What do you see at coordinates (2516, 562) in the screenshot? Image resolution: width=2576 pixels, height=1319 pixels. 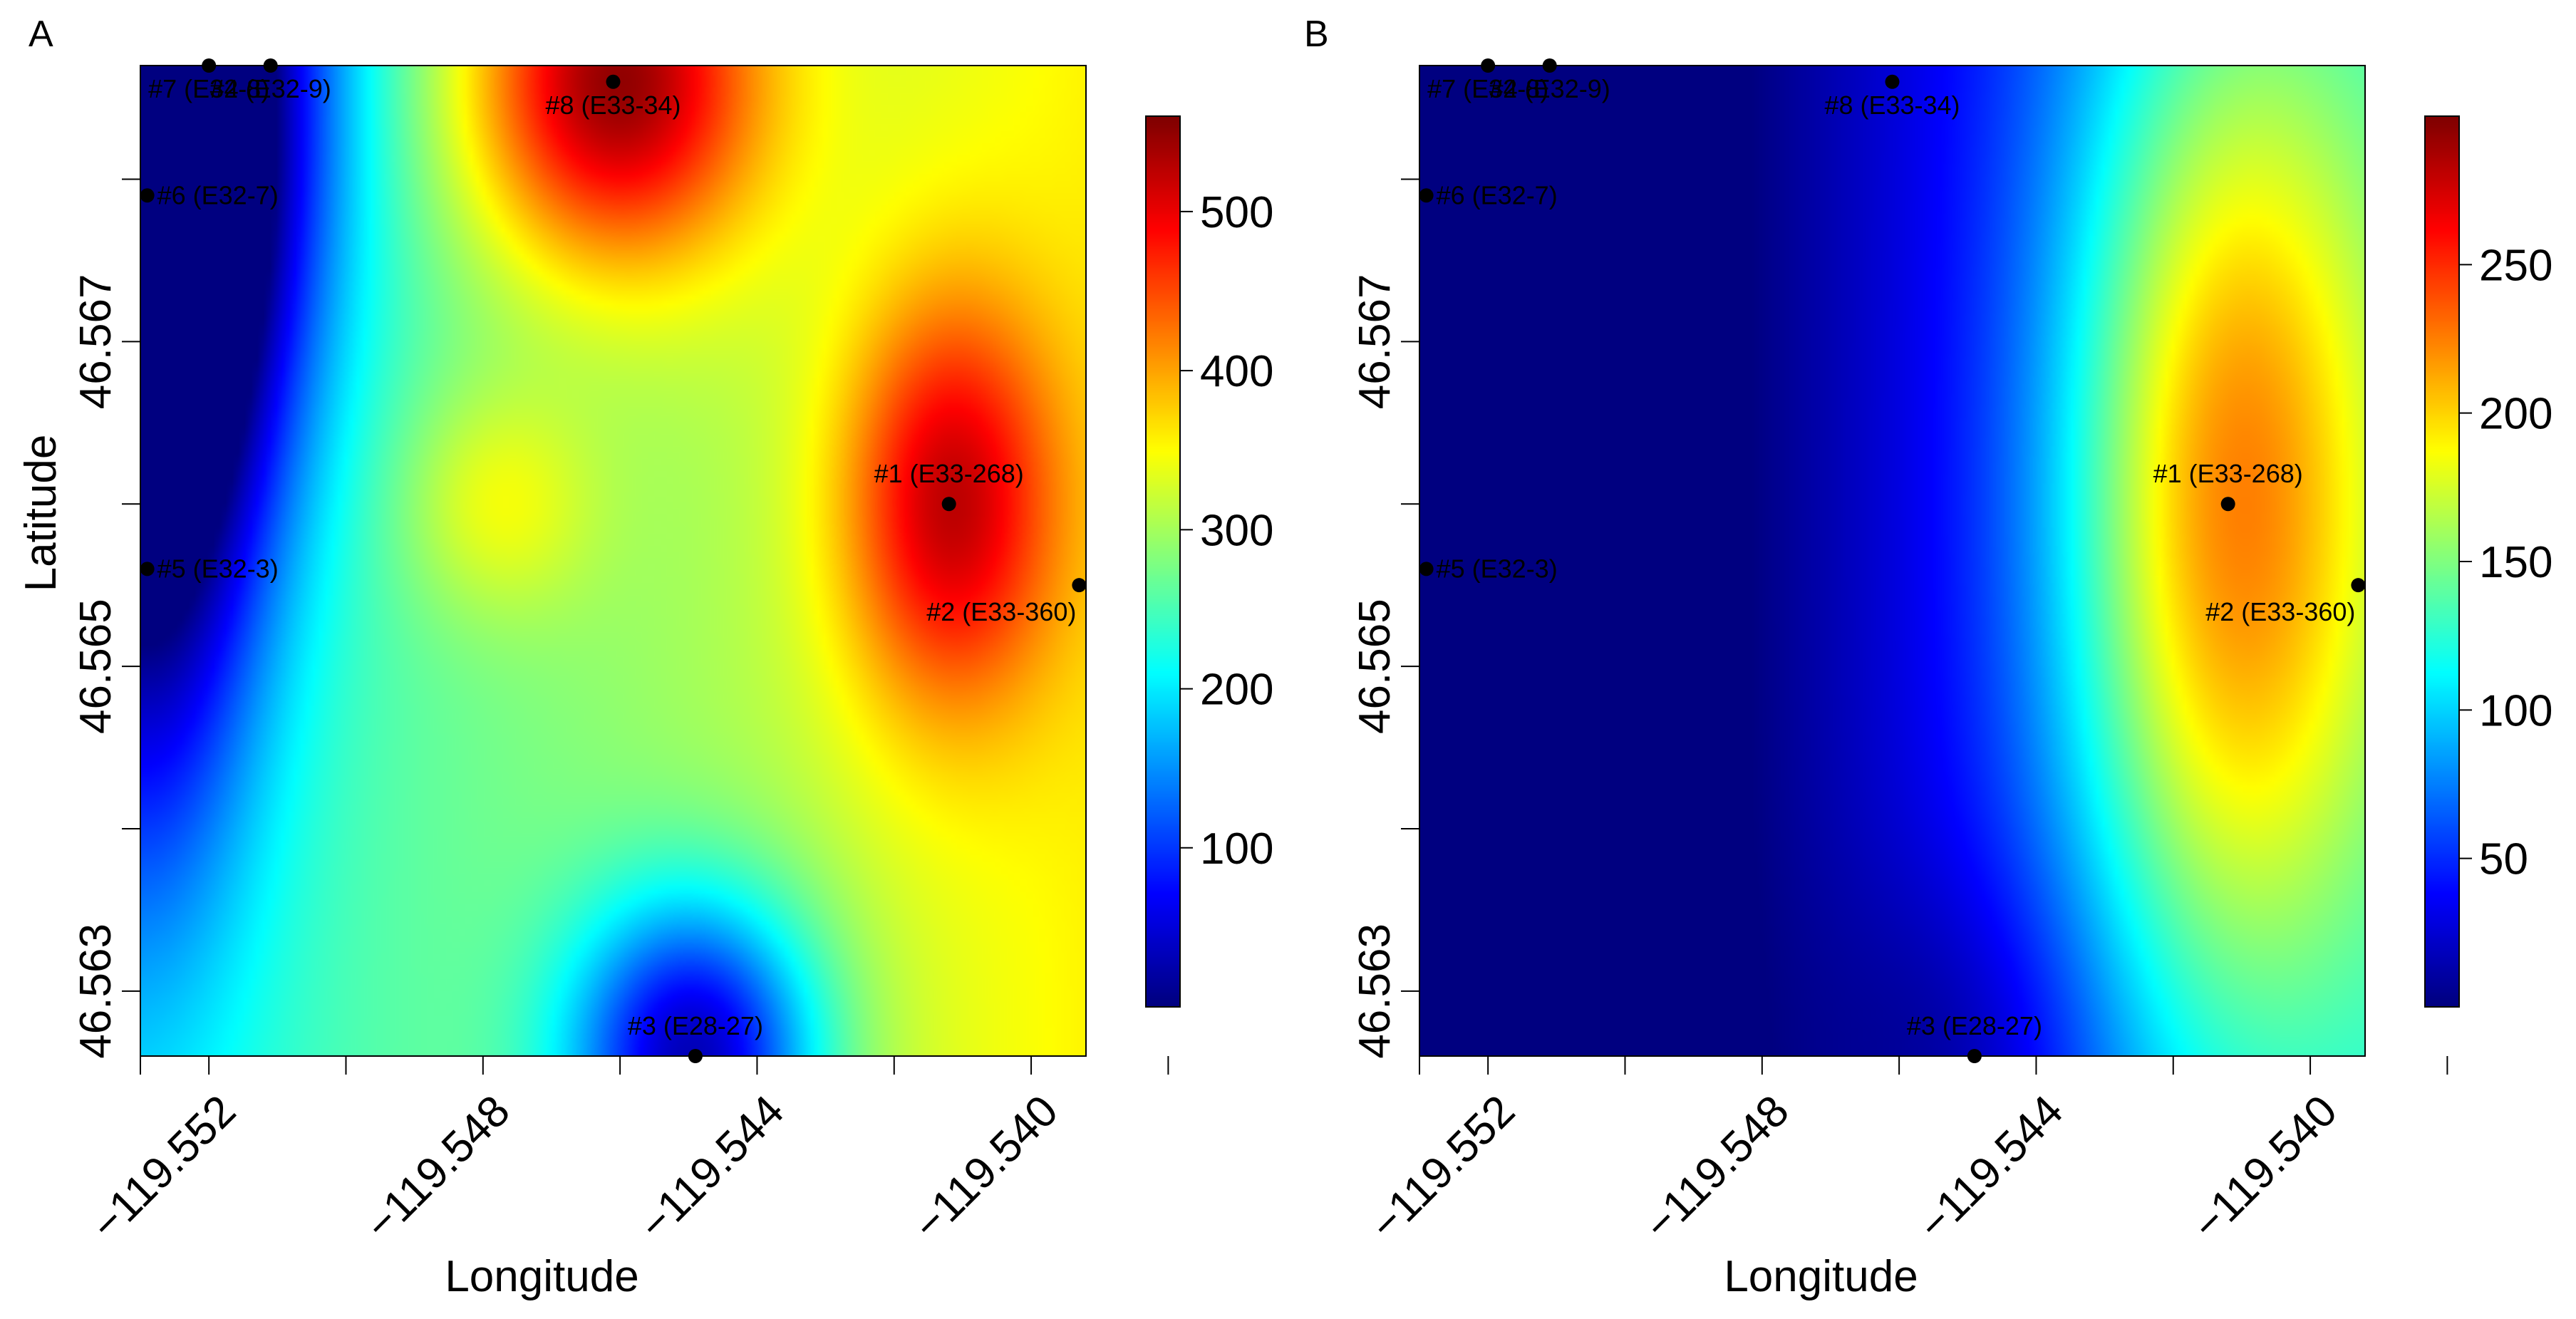 I see `colorbar-tick-label: 150` at bounding box center [2516, 562].